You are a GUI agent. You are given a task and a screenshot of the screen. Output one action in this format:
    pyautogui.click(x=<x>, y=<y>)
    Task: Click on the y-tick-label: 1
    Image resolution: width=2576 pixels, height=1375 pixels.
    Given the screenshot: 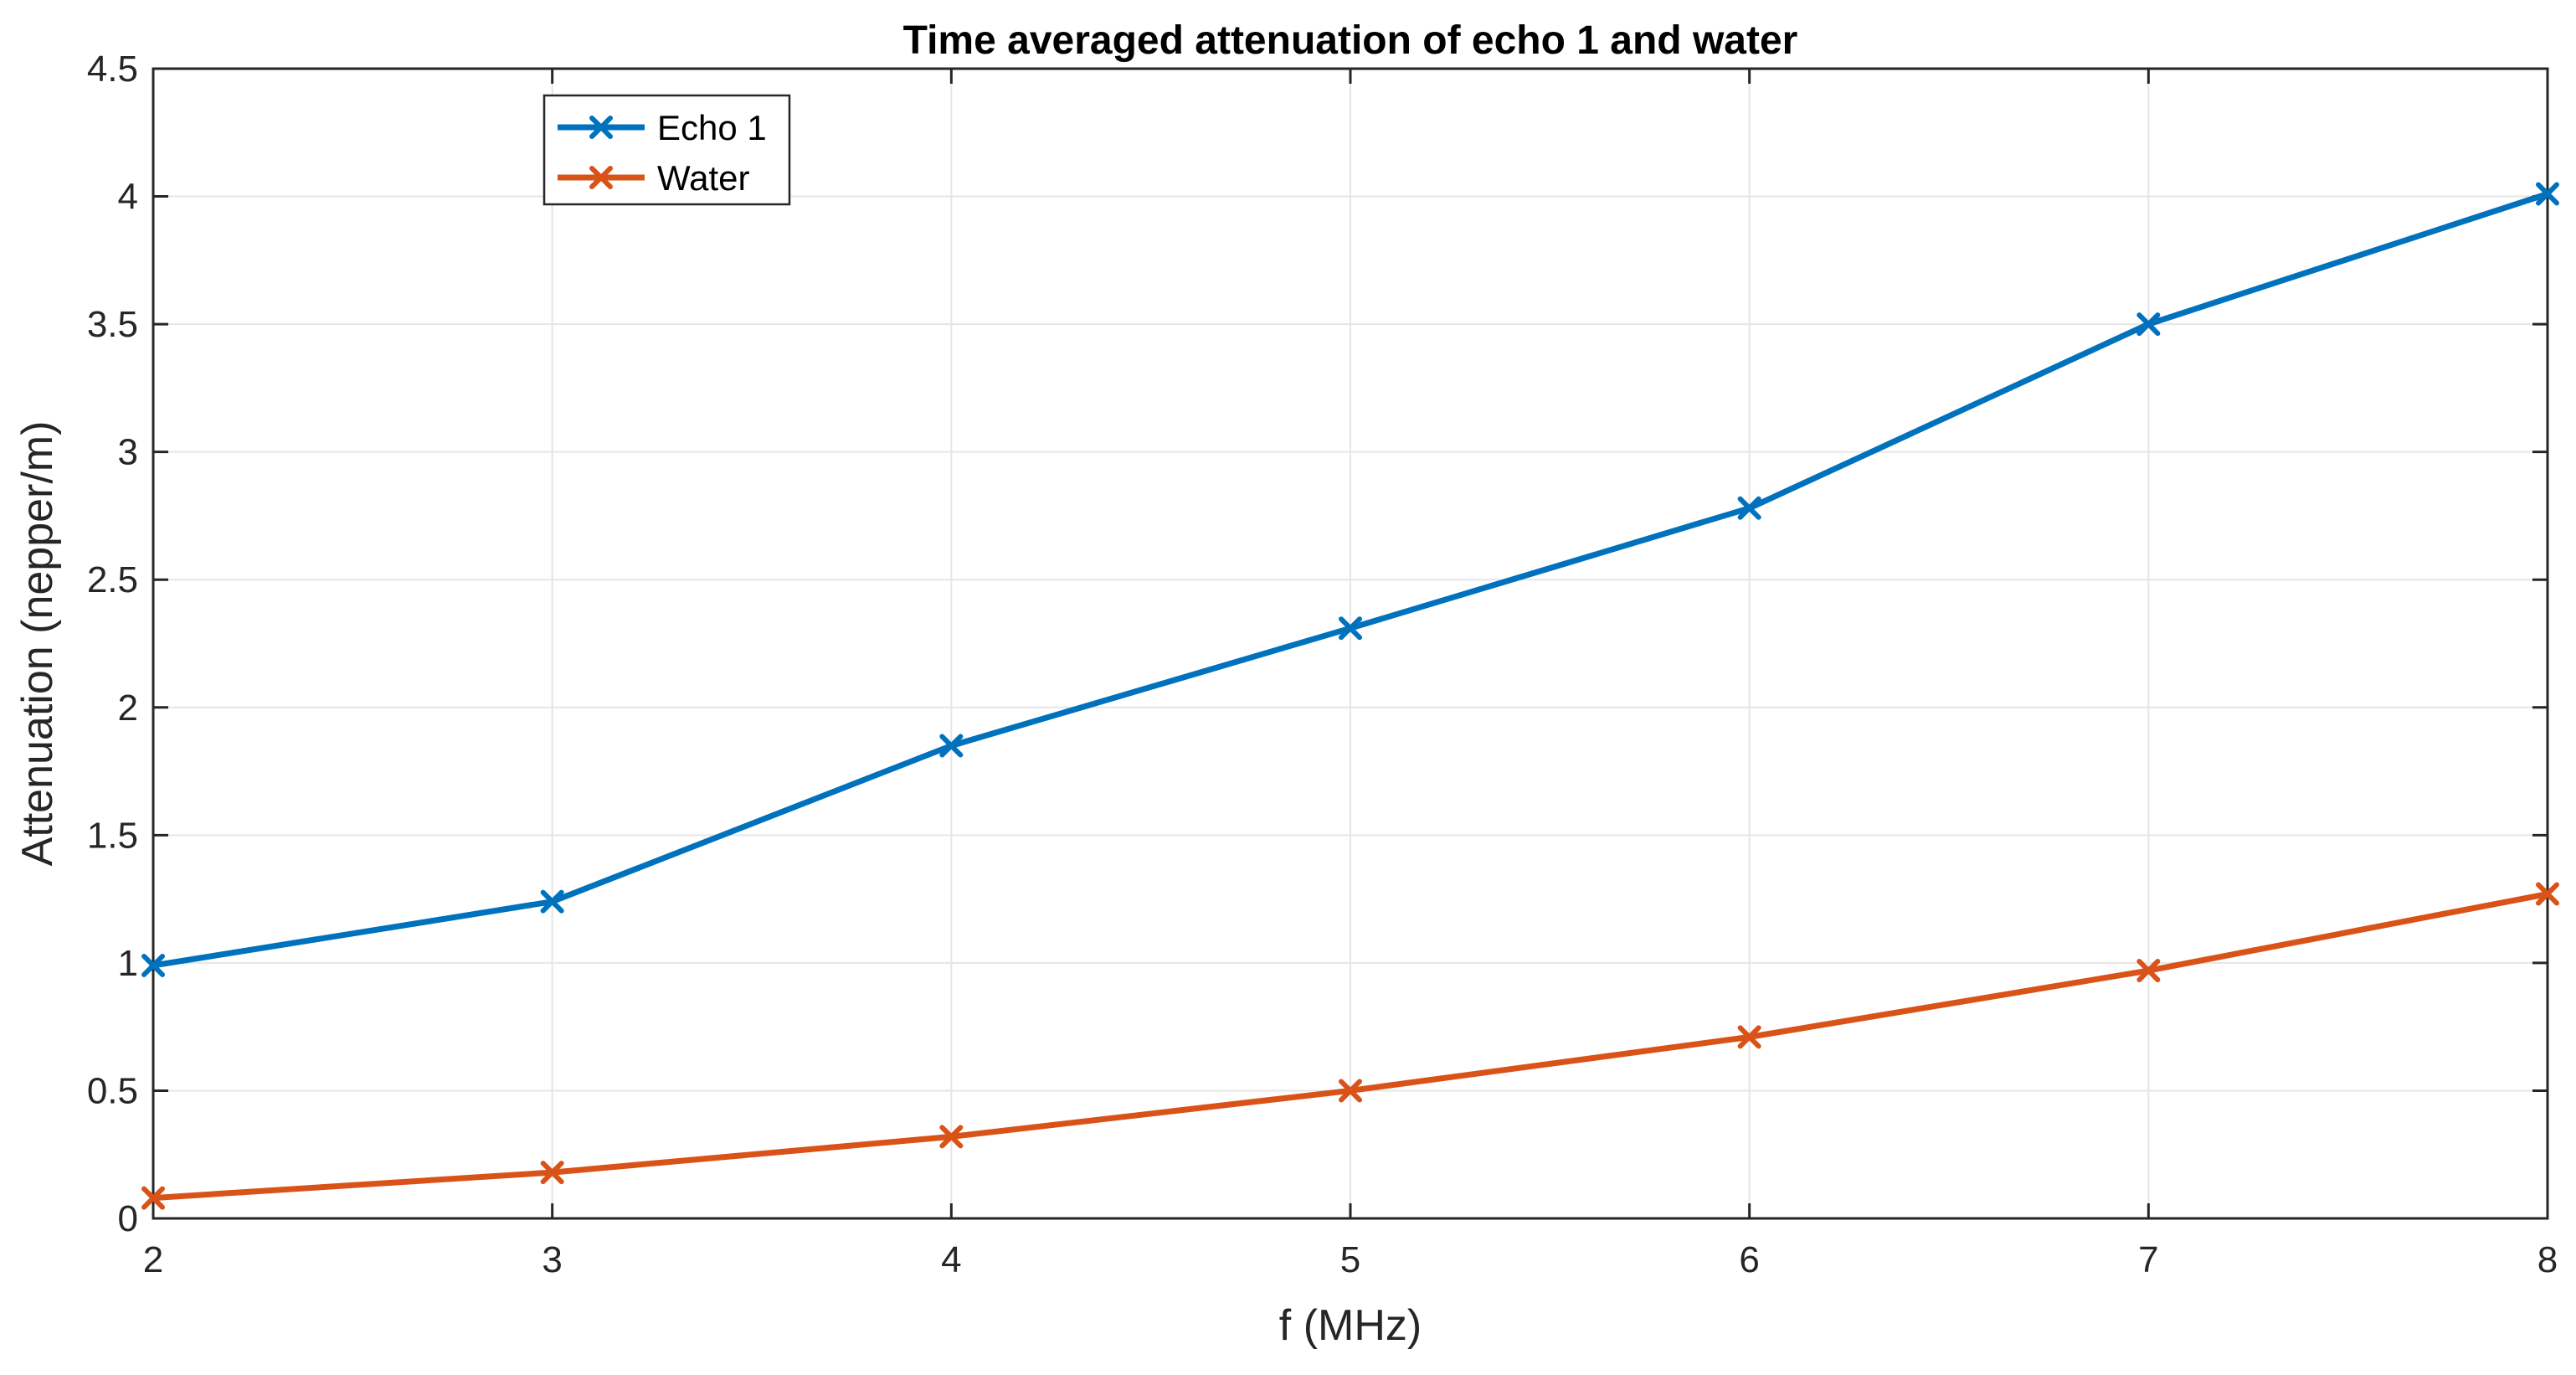 What is the action you would take?
    pyautogui.click(x=128, y=963)
    